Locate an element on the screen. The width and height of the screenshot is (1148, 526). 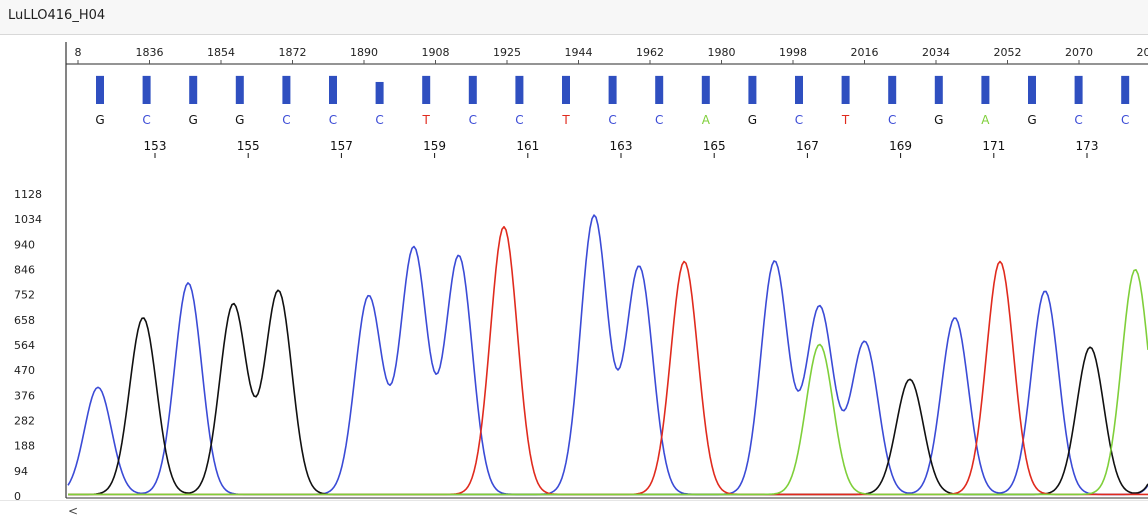
y-tick-label: 846 is located at coordinates (24, 270).